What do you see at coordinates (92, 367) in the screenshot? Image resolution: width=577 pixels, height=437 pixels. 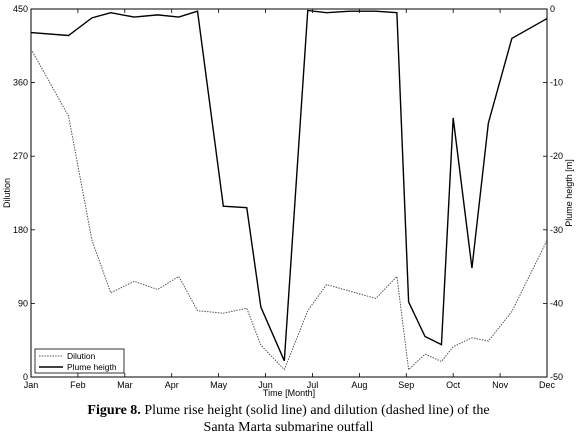 I see `legend-plume-label: Plume heigth` at bounding box center [92, 367].